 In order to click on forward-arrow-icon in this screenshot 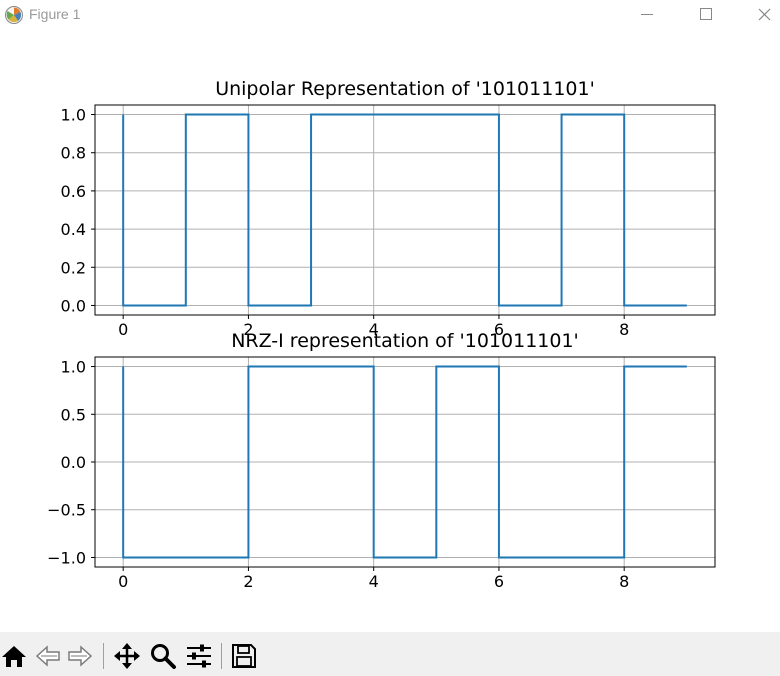, I will do `click(80, 656)`.